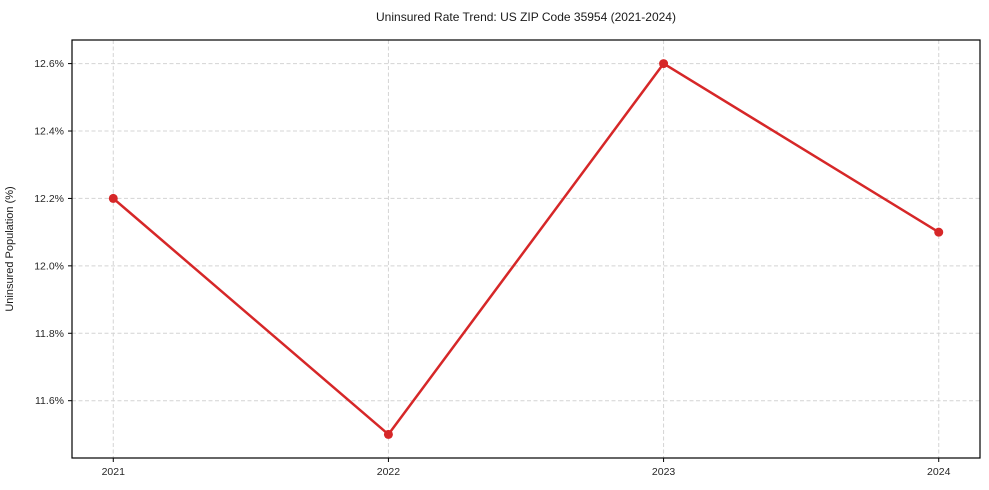 This screenshot has width=989, height=490. What do you see at coordinates (10, 248) in the screenshot?
I see `y-axis-label: Uninsured Population (%)` at bounding box center [10, 248].